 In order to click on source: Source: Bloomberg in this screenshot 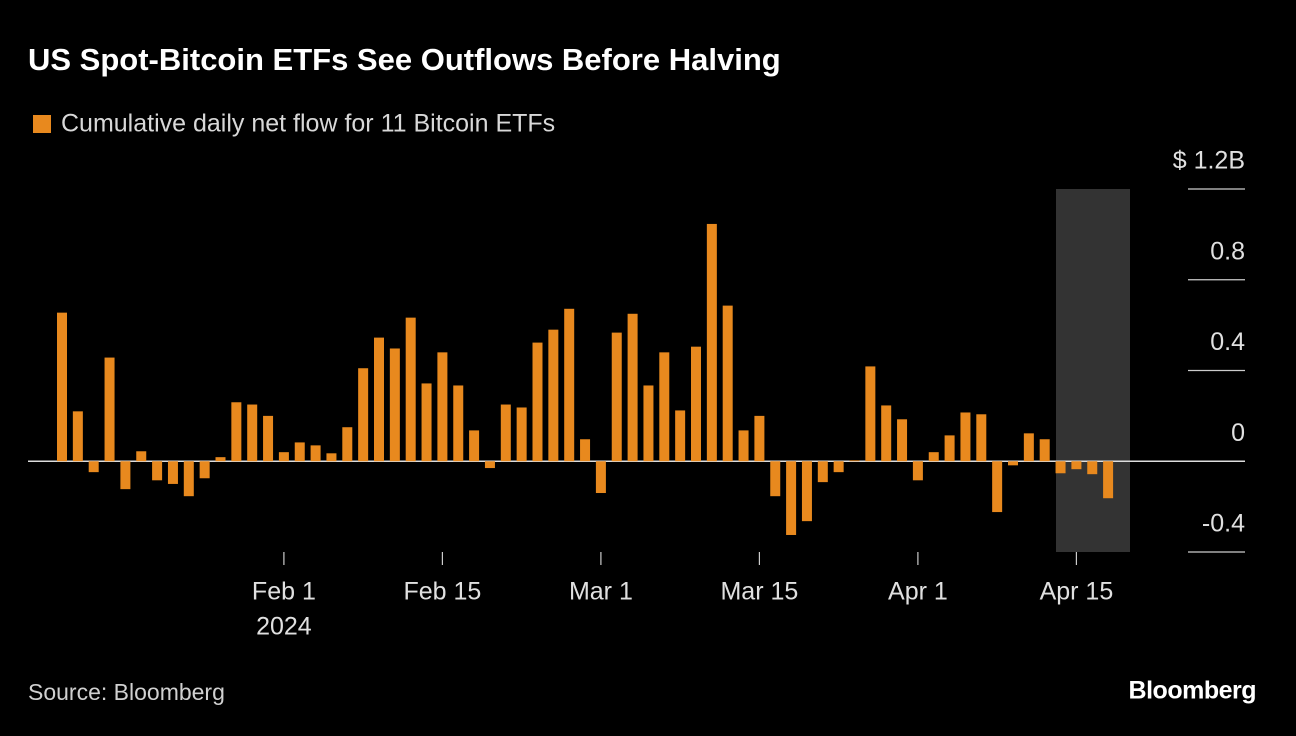, I will do `click(126, 692)`.